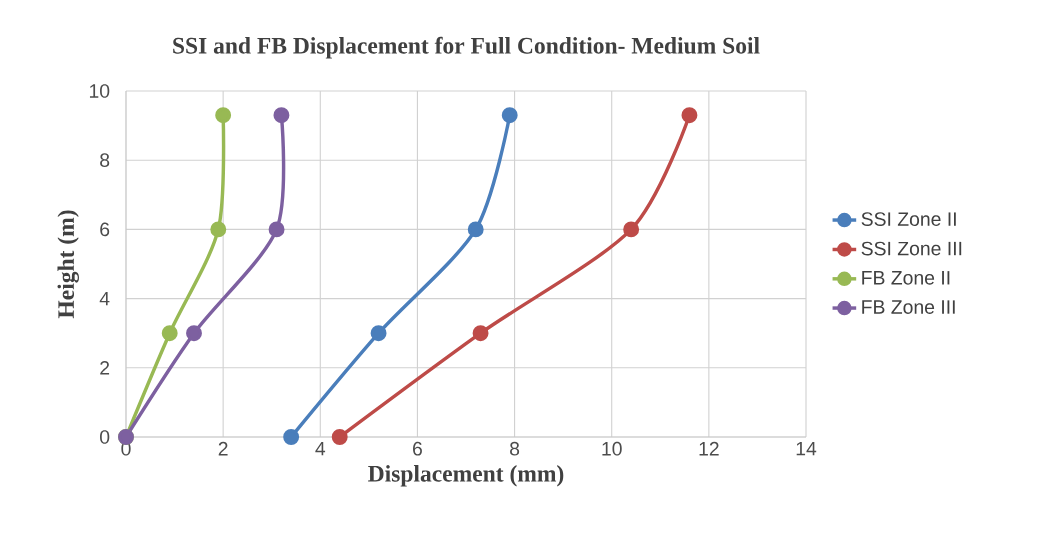 This screenshot has height=555, width=1046. I want to click on y-tick-label: 10, so click(99, 91).